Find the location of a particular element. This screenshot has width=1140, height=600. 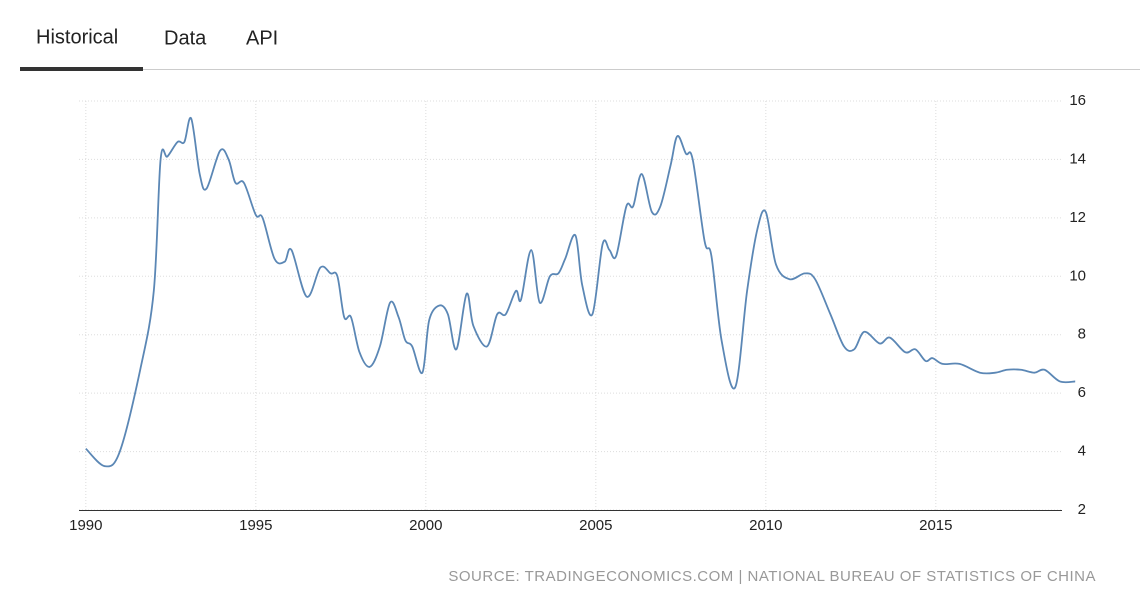

y-tick-label: 10 is located at coordinates (1077, 275).